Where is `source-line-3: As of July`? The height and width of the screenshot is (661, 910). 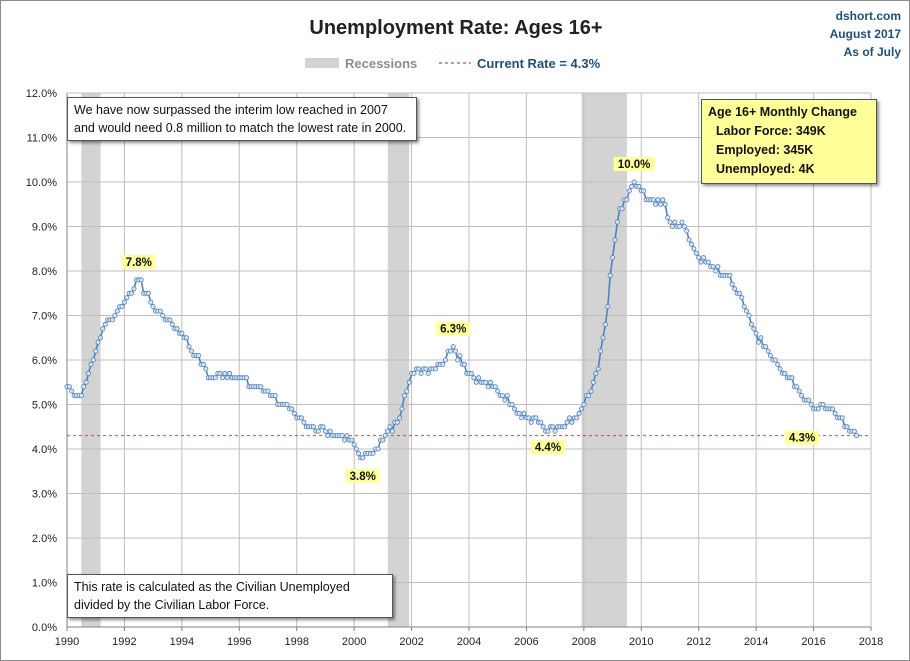
source-line-3: As of July is located at coordinates (873, 52).